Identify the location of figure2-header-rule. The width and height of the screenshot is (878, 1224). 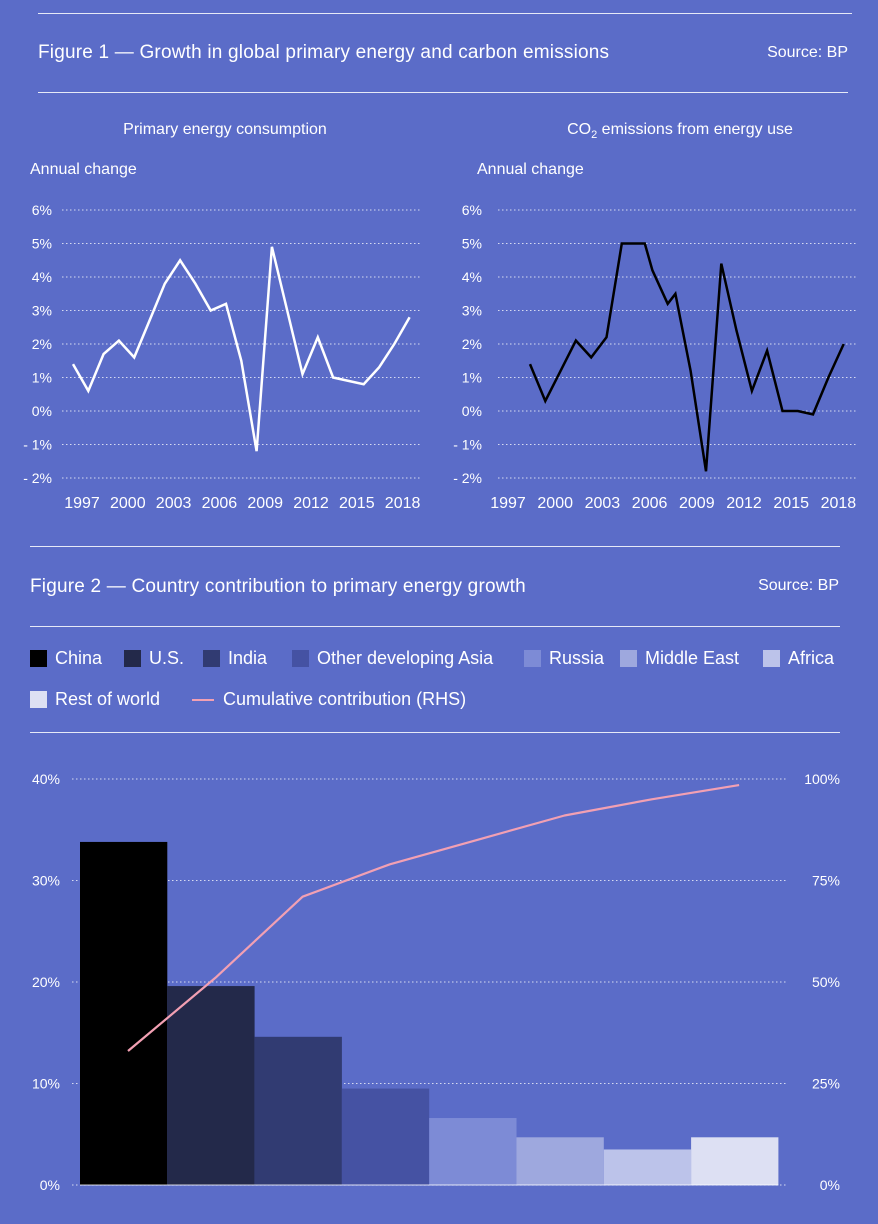
(435, 626).